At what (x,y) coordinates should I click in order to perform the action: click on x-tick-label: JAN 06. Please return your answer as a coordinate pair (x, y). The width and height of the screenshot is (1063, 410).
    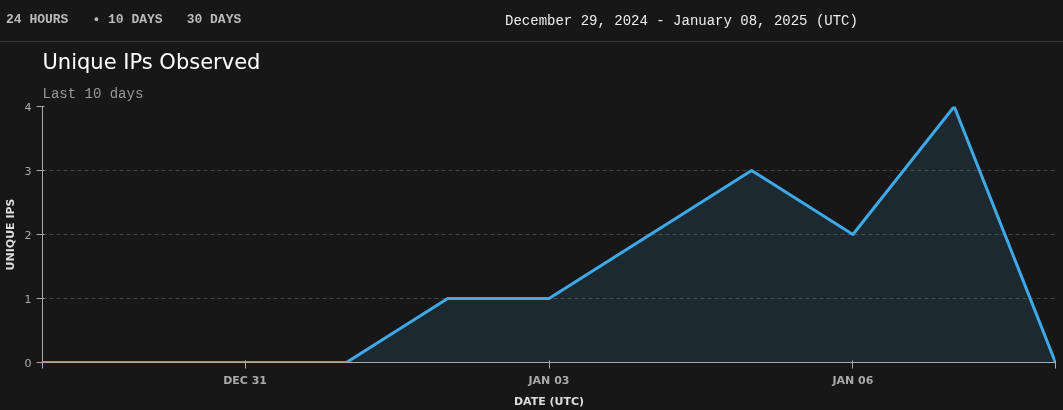
    Looking at the image, I should click on (852, 380).